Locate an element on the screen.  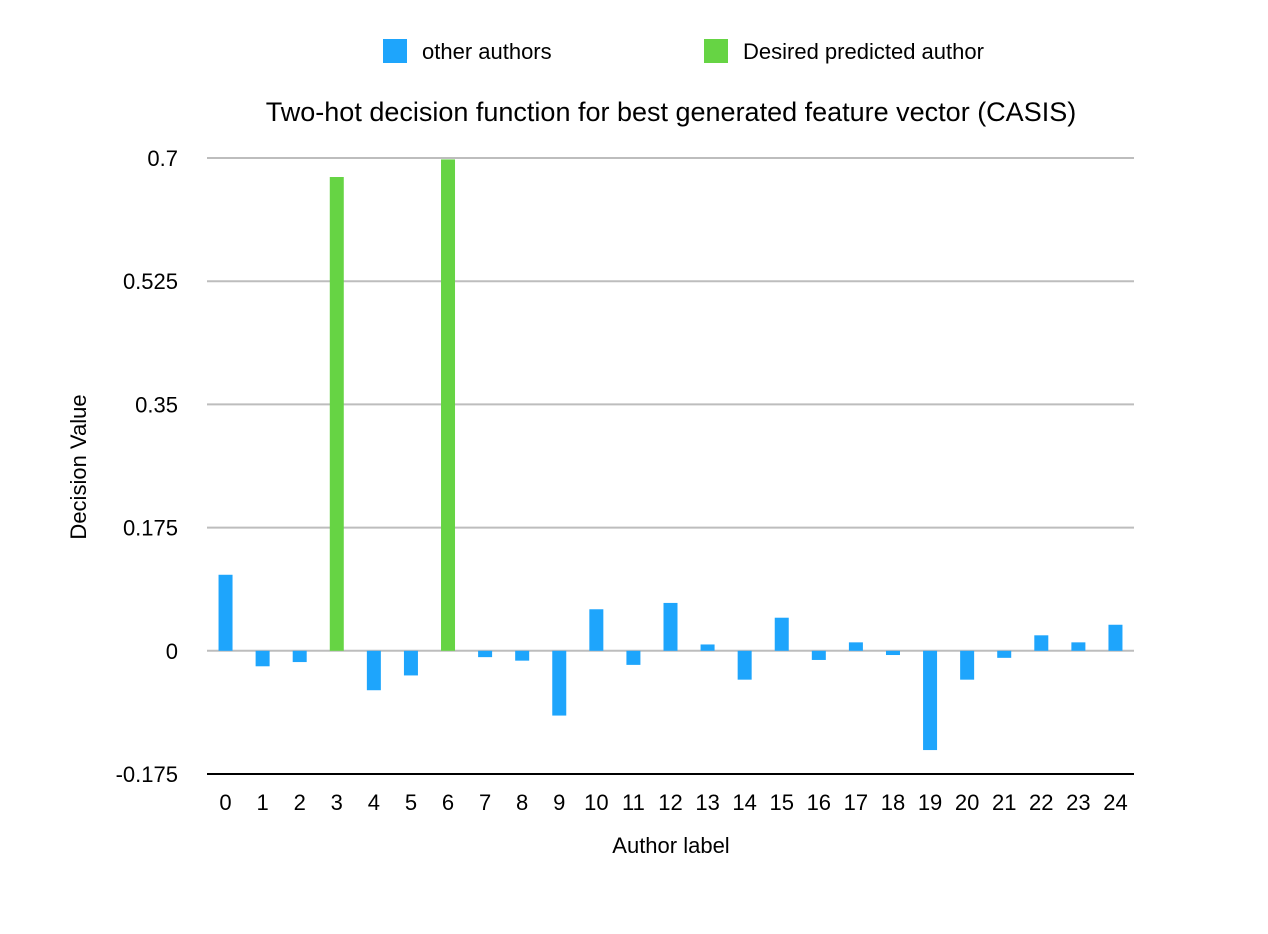
x-tick-label: 18 is located at coordinates (893, 802).